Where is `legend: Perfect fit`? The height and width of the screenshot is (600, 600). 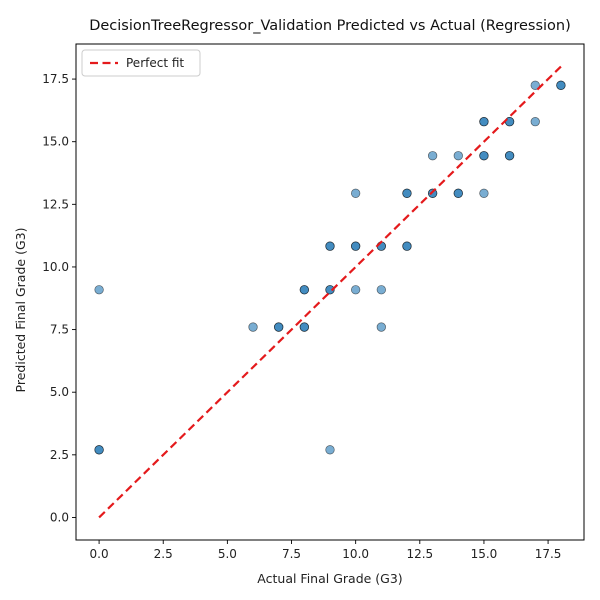
legend: Perfect fit is located at coordinates (141, 63).